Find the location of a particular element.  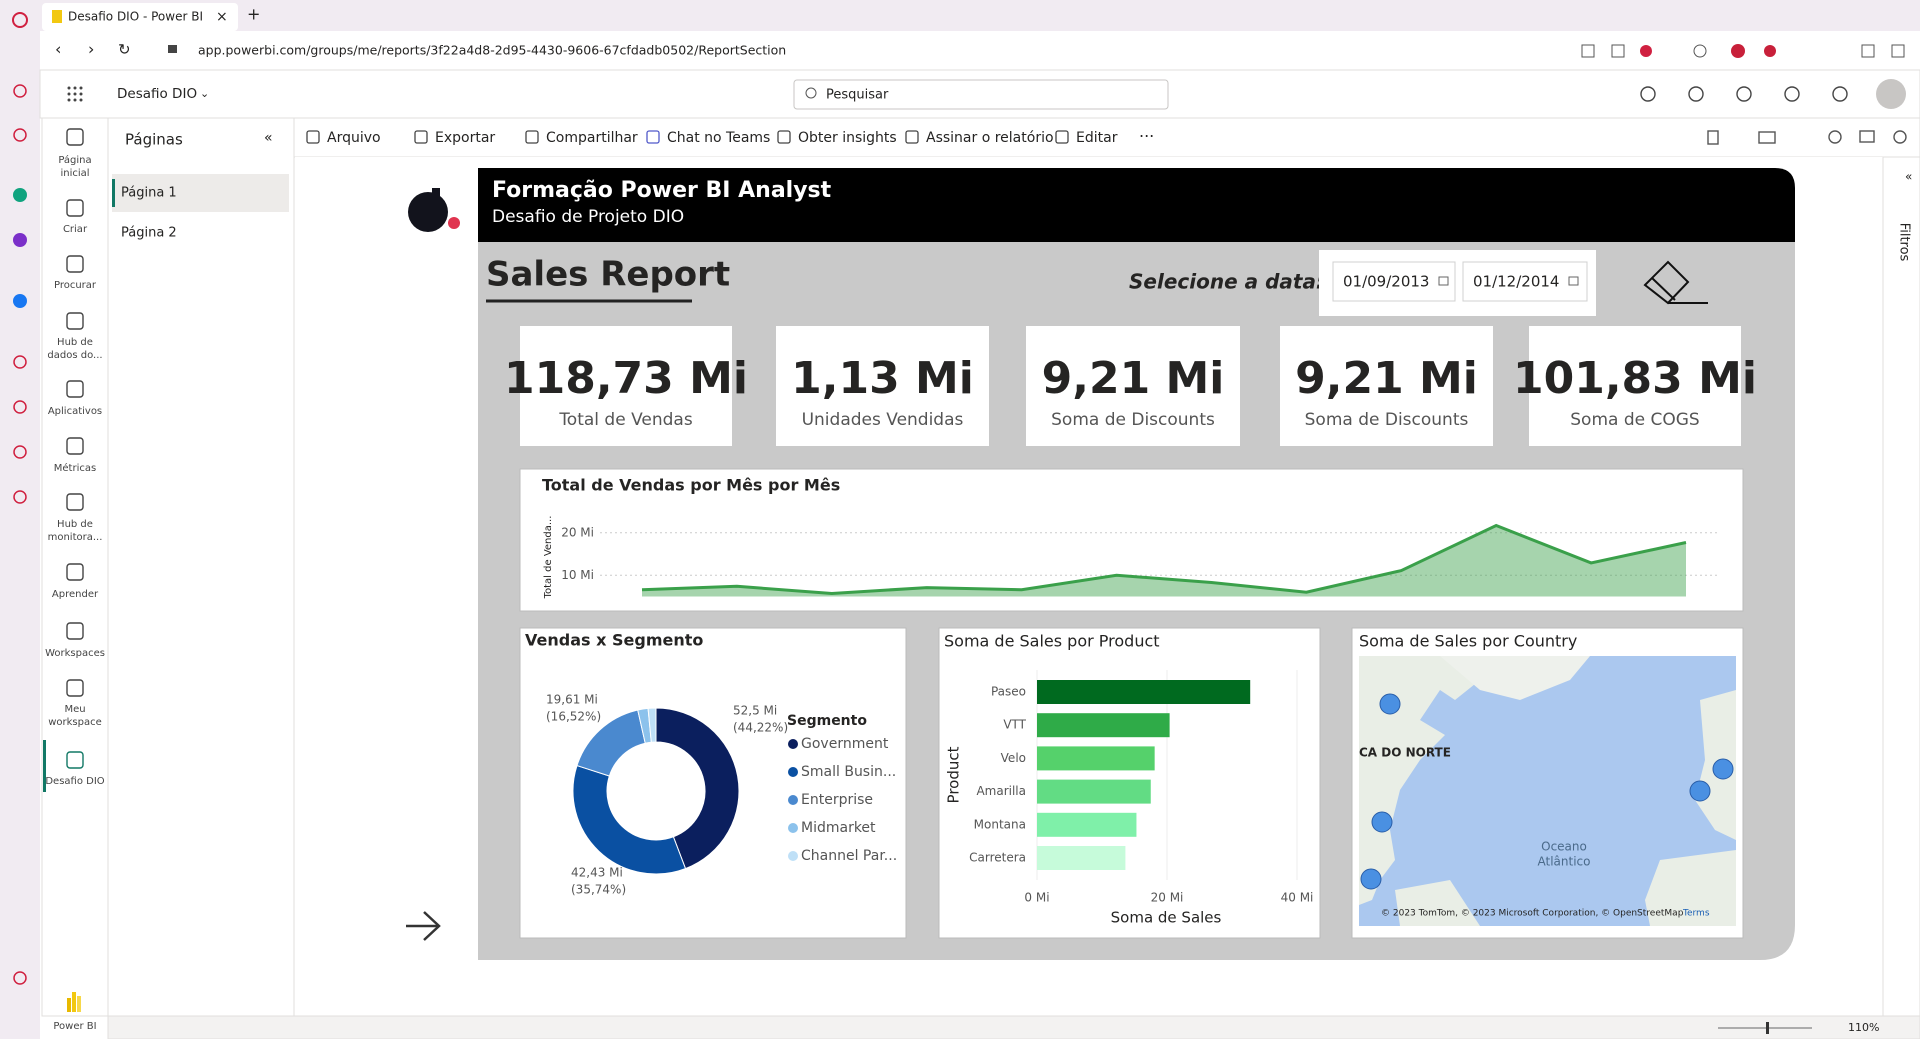

x-tick-label: 0 Mi is located at coordinates (1036, 898).